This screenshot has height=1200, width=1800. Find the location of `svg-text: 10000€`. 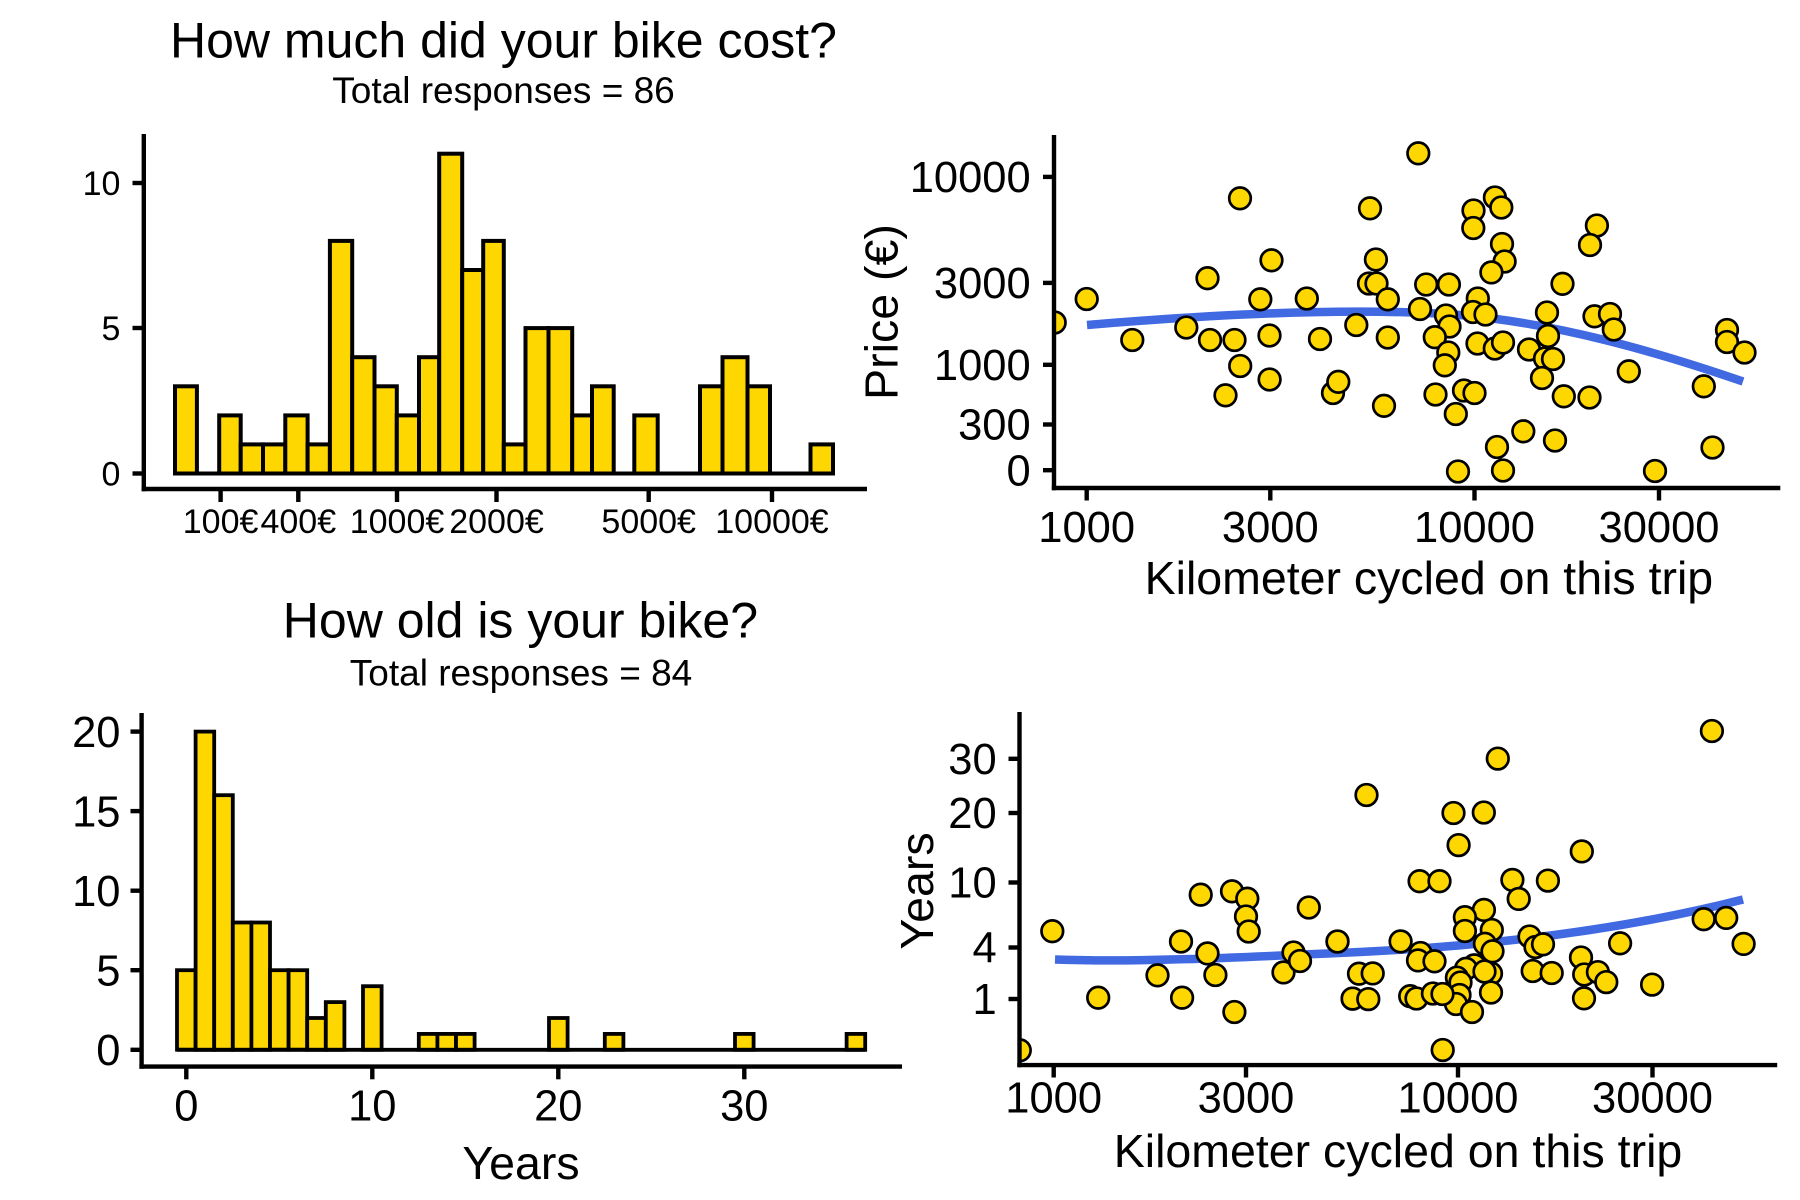

svg-text: 10000€ is located at coordinates (772, 522).